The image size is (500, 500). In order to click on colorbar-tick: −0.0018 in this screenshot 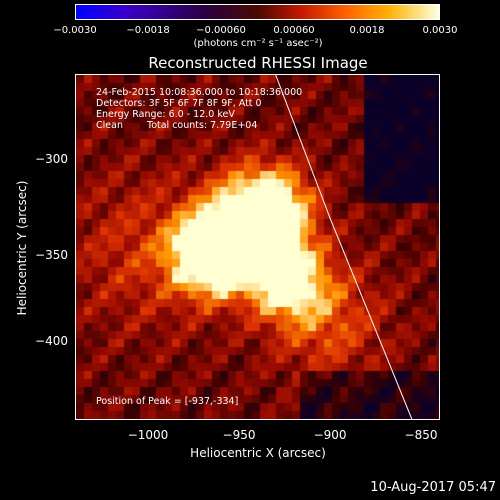, I will do `click(148, 30)`.